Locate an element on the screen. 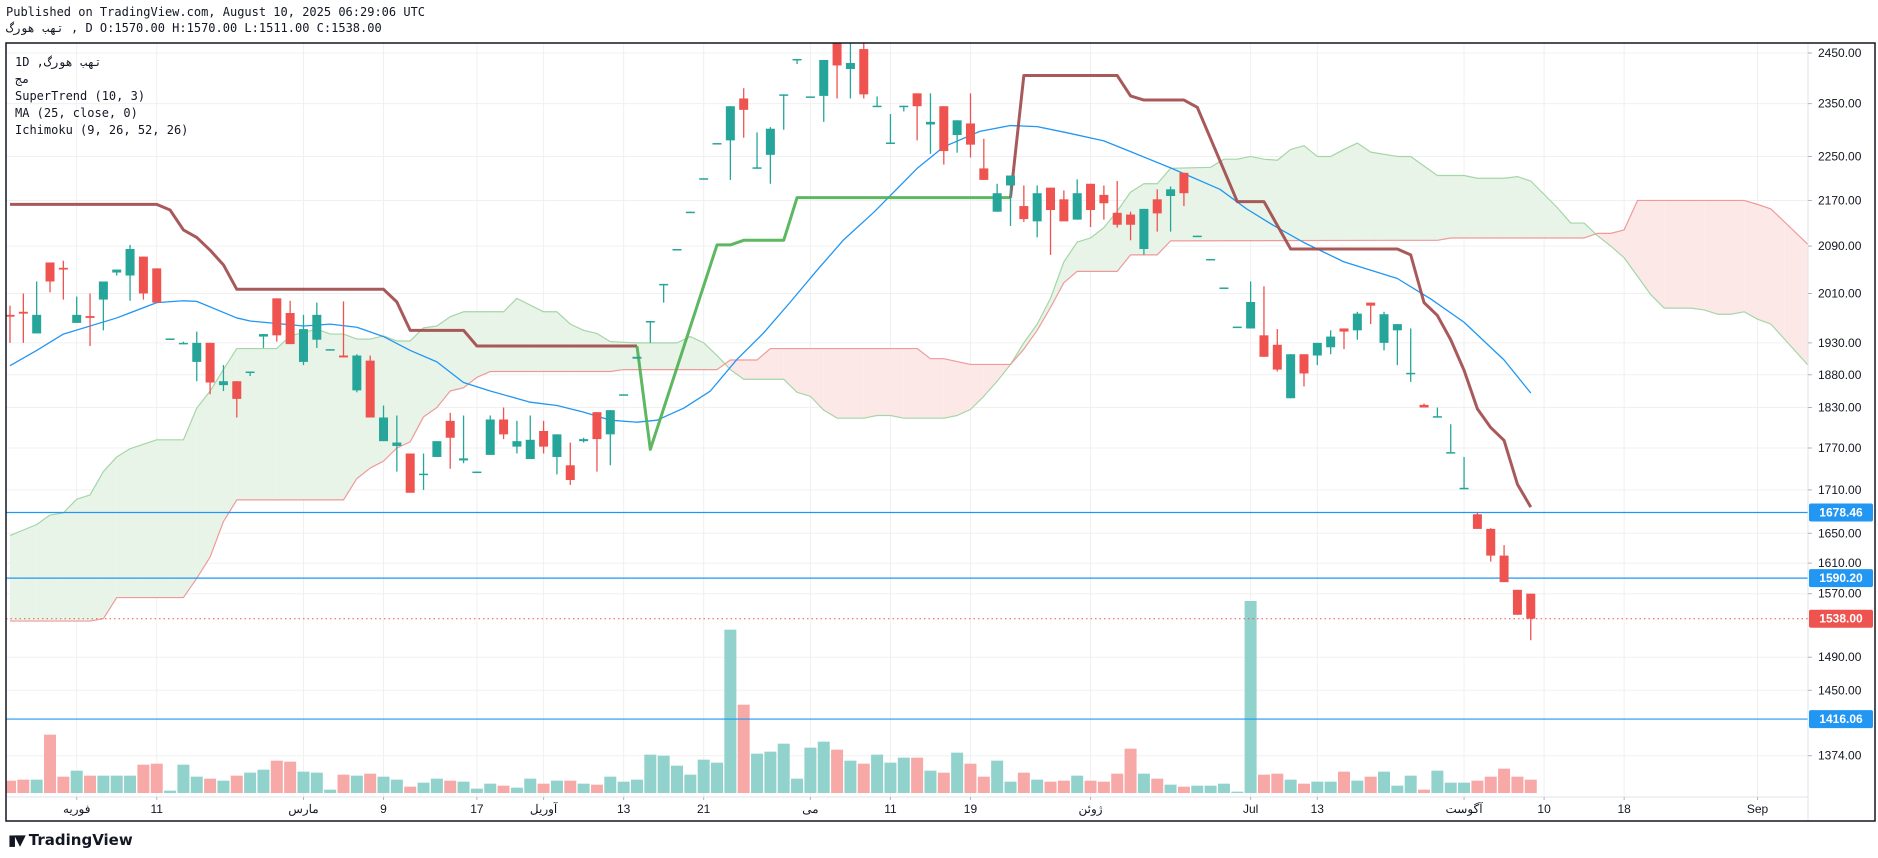  price-tick-label: 1650.00 is located at coordinates (1840, 533).